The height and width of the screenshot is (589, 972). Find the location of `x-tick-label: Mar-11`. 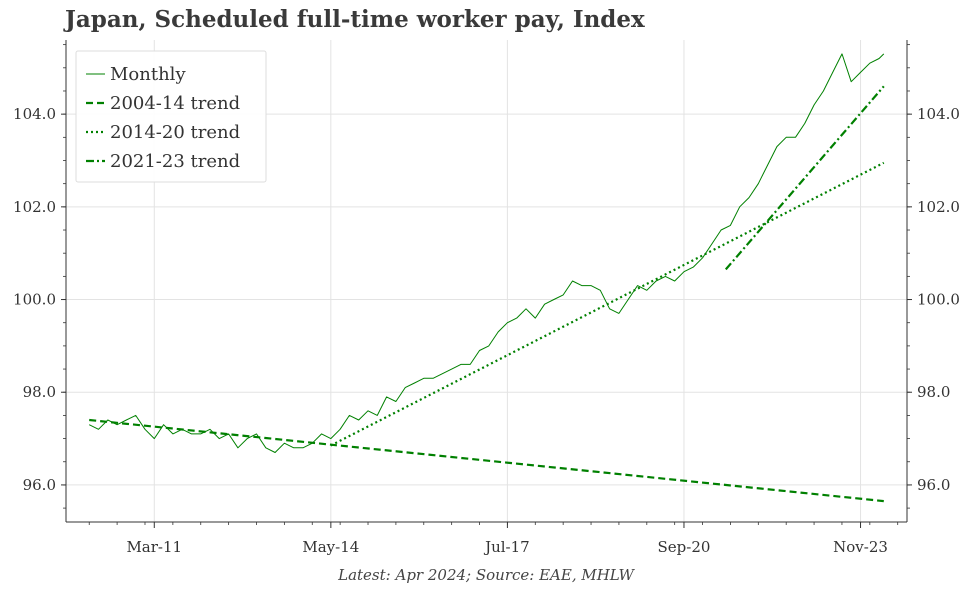

x-tick-label: Mar-11 is located at coordinates (154, 547).